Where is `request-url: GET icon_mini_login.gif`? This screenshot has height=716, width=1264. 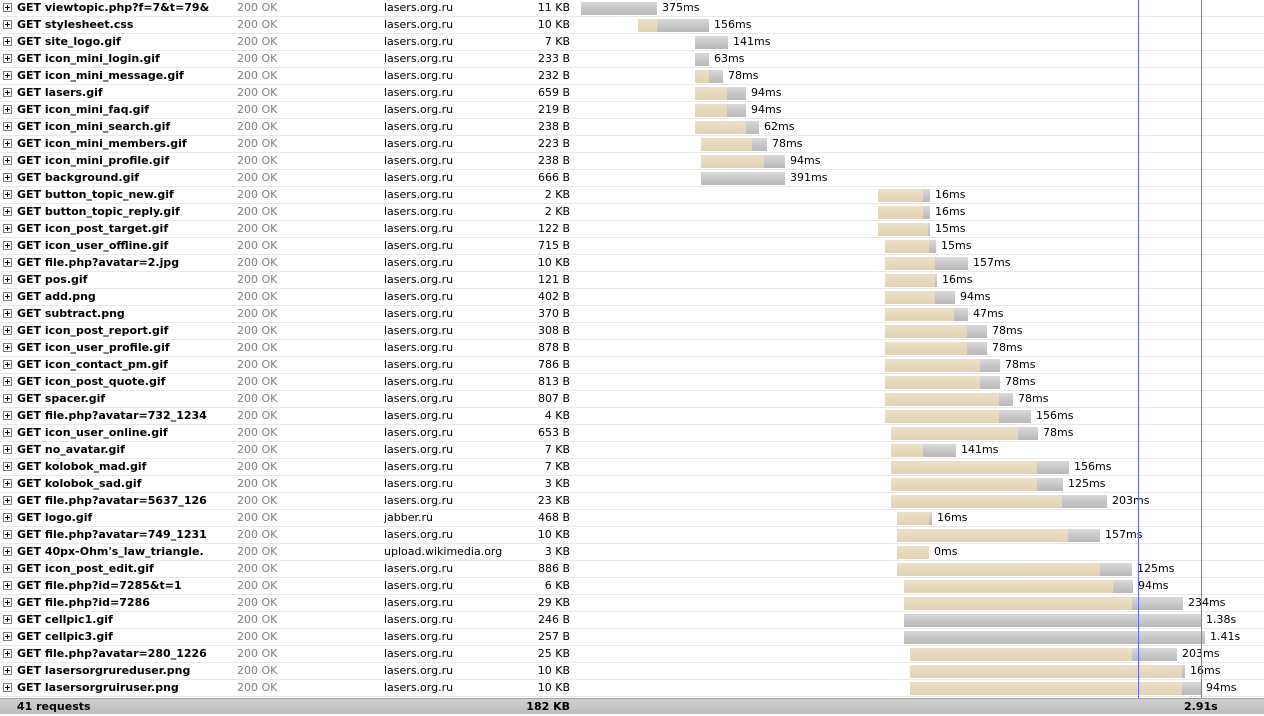
request-url: GET icon_mini_login.gif is located at coordinates (88, 58).